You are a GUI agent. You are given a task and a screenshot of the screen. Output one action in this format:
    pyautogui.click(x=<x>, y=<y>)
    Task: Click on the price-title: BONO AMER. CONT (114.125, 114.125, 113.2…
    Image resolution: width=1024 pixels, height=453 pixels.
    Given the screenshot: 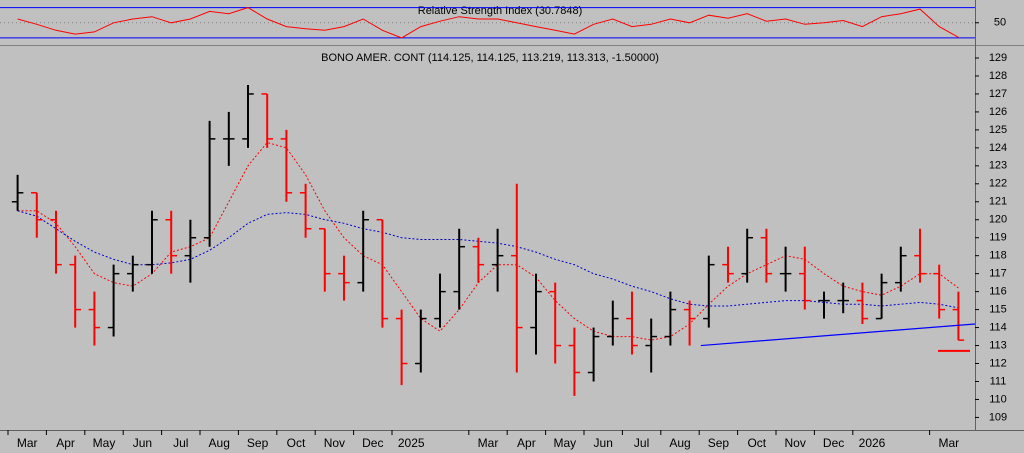 What is the action you would take?
    pyautogui.click(x=490, y=58)
    